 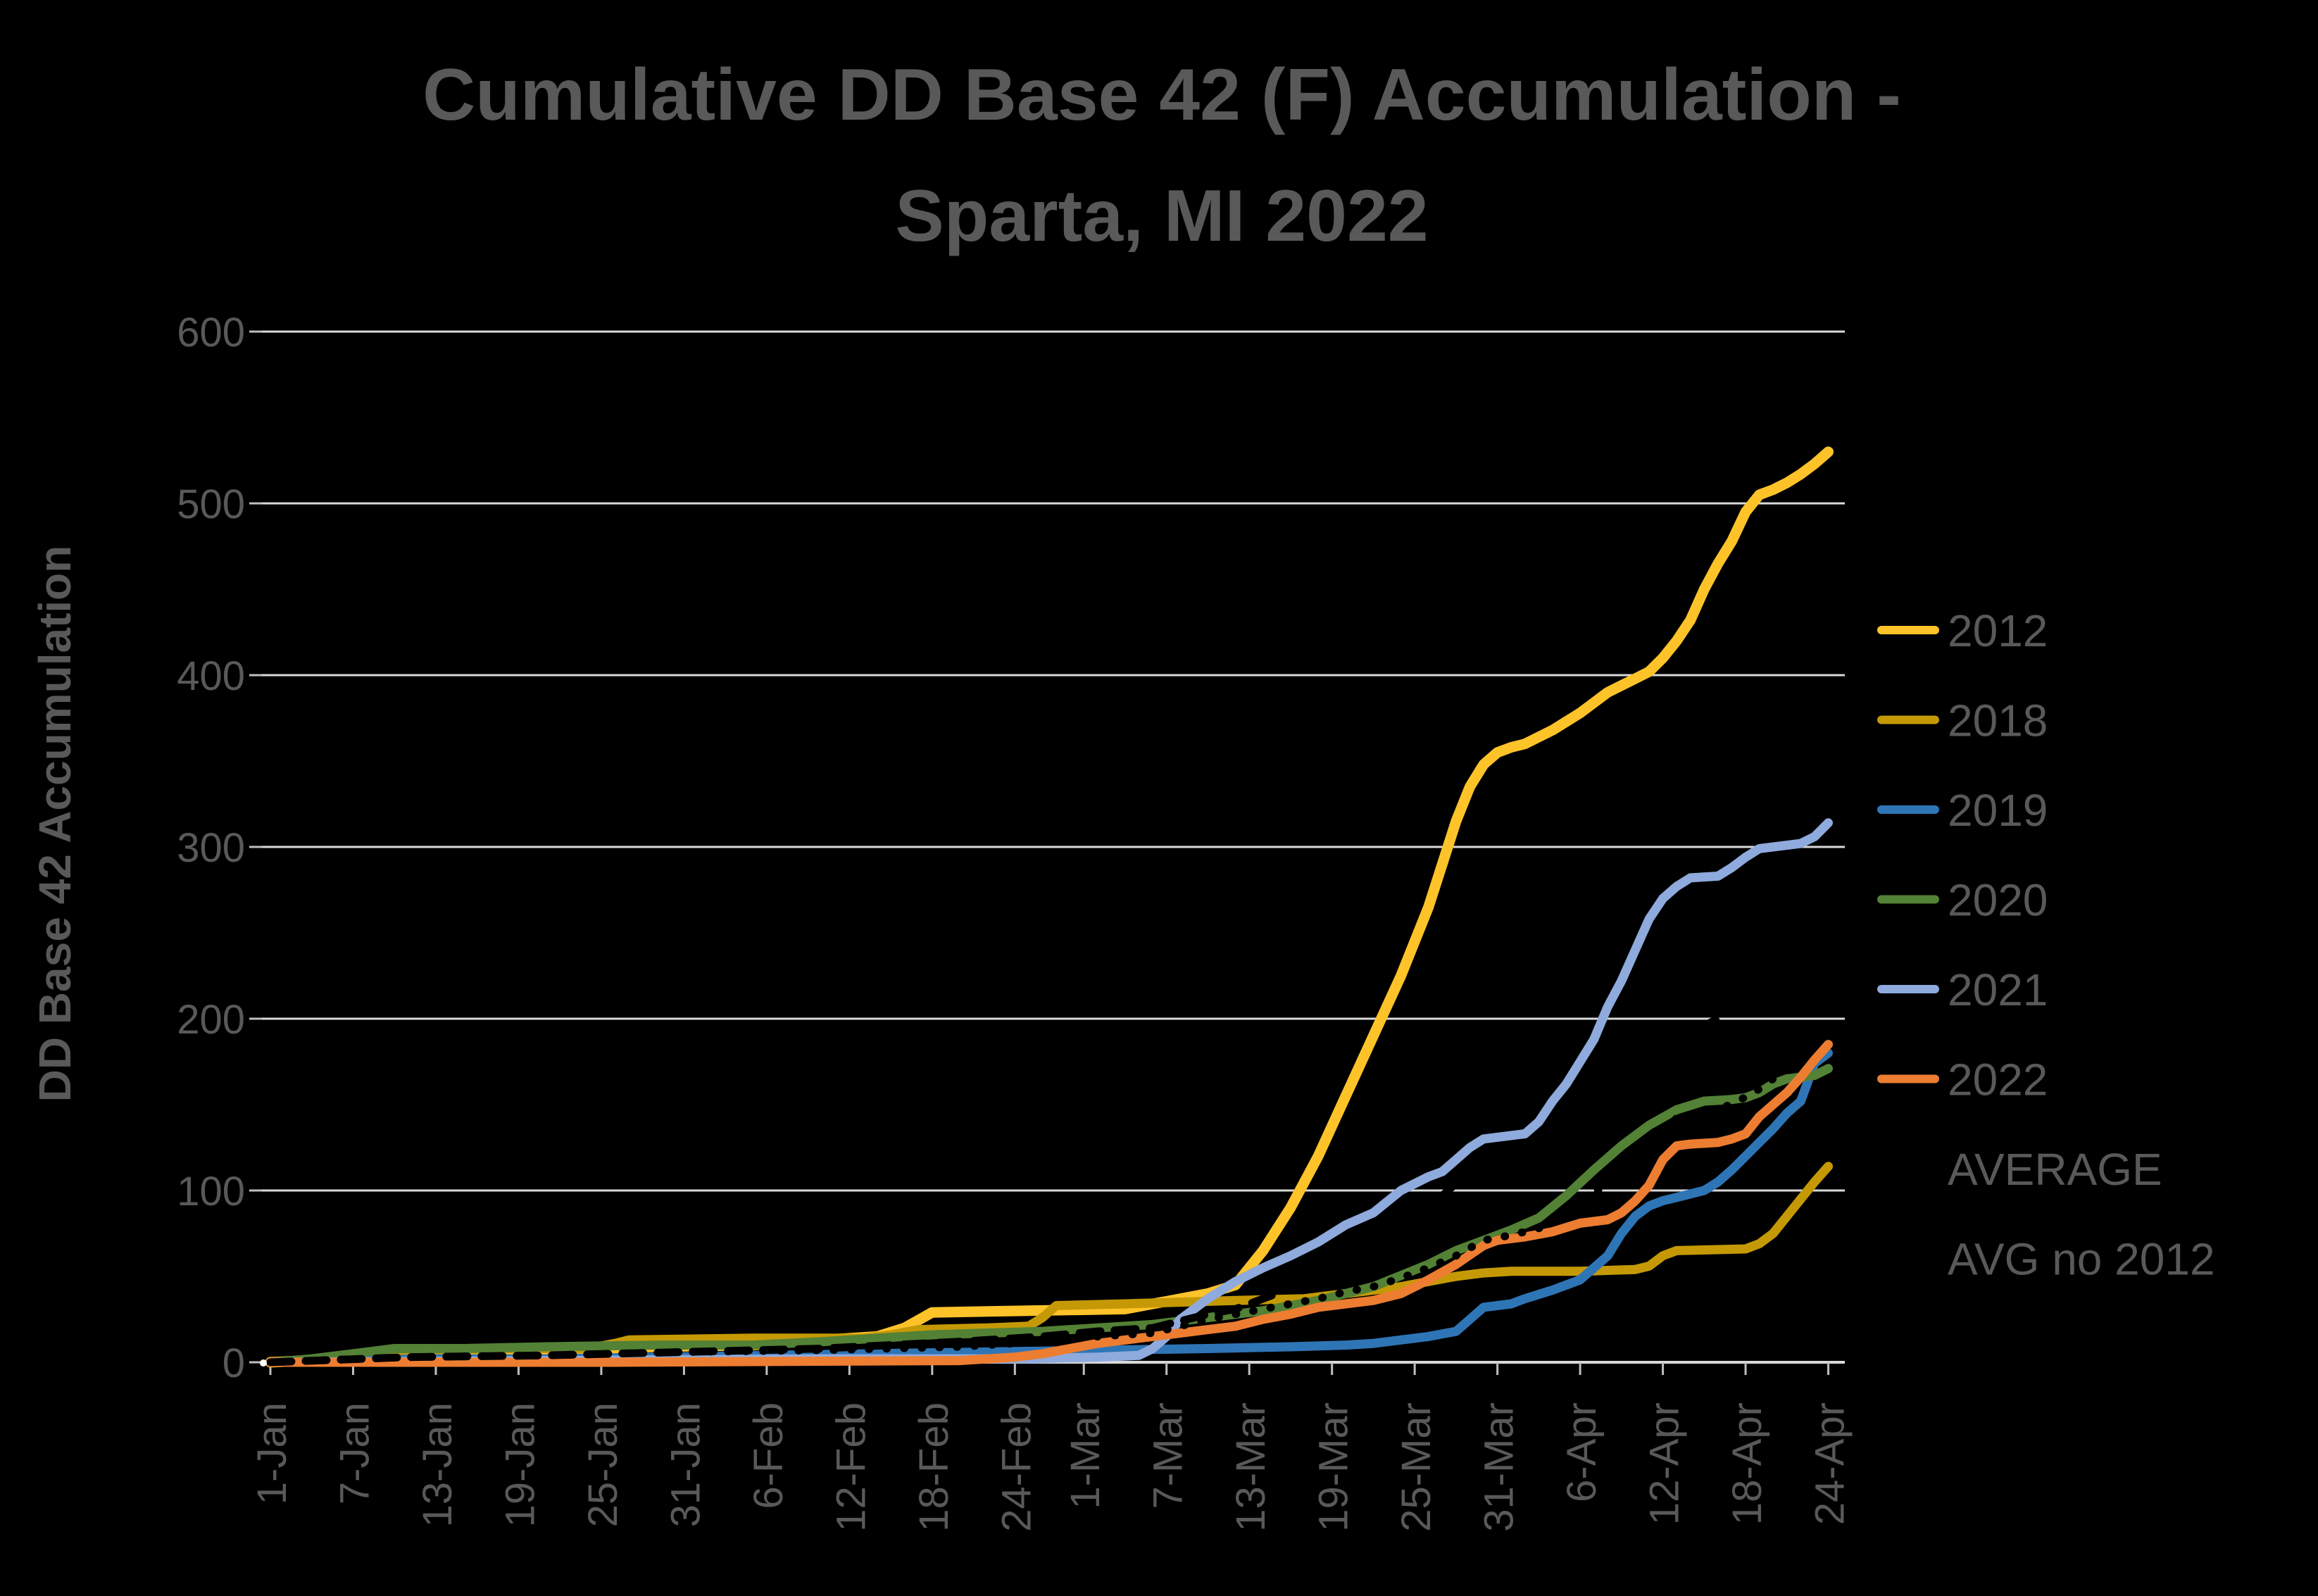 I want to click on legend-item-2018: 2018, so click(x=1962, y=721).